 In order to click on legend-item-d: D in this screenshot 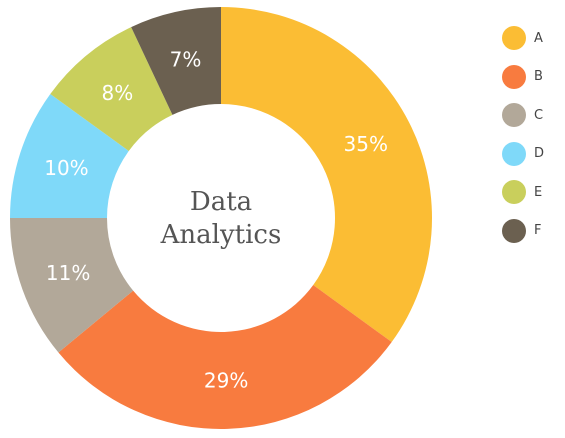, I will do `click(532, 153)`.